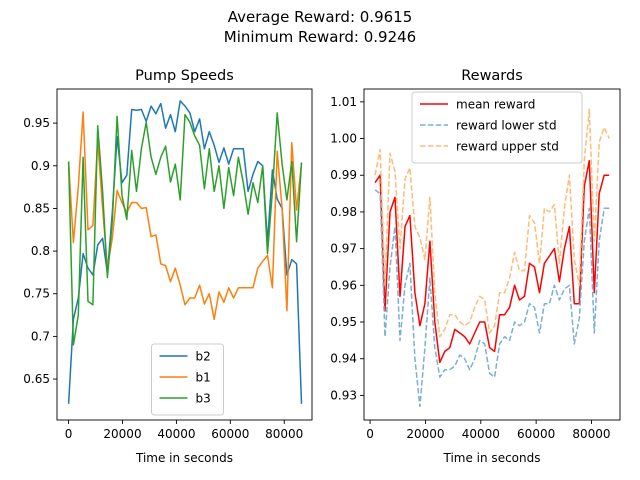 This screenshot has width=640, height=480. Describe the element at coordinates (203, 357) in the screenshot. I see `legend-label: b2` at that location.